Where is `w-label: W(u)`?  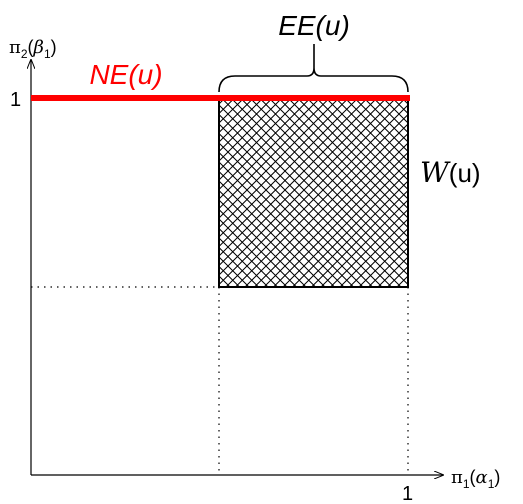 w-label: W(u) is located at coordinates (450, 172).